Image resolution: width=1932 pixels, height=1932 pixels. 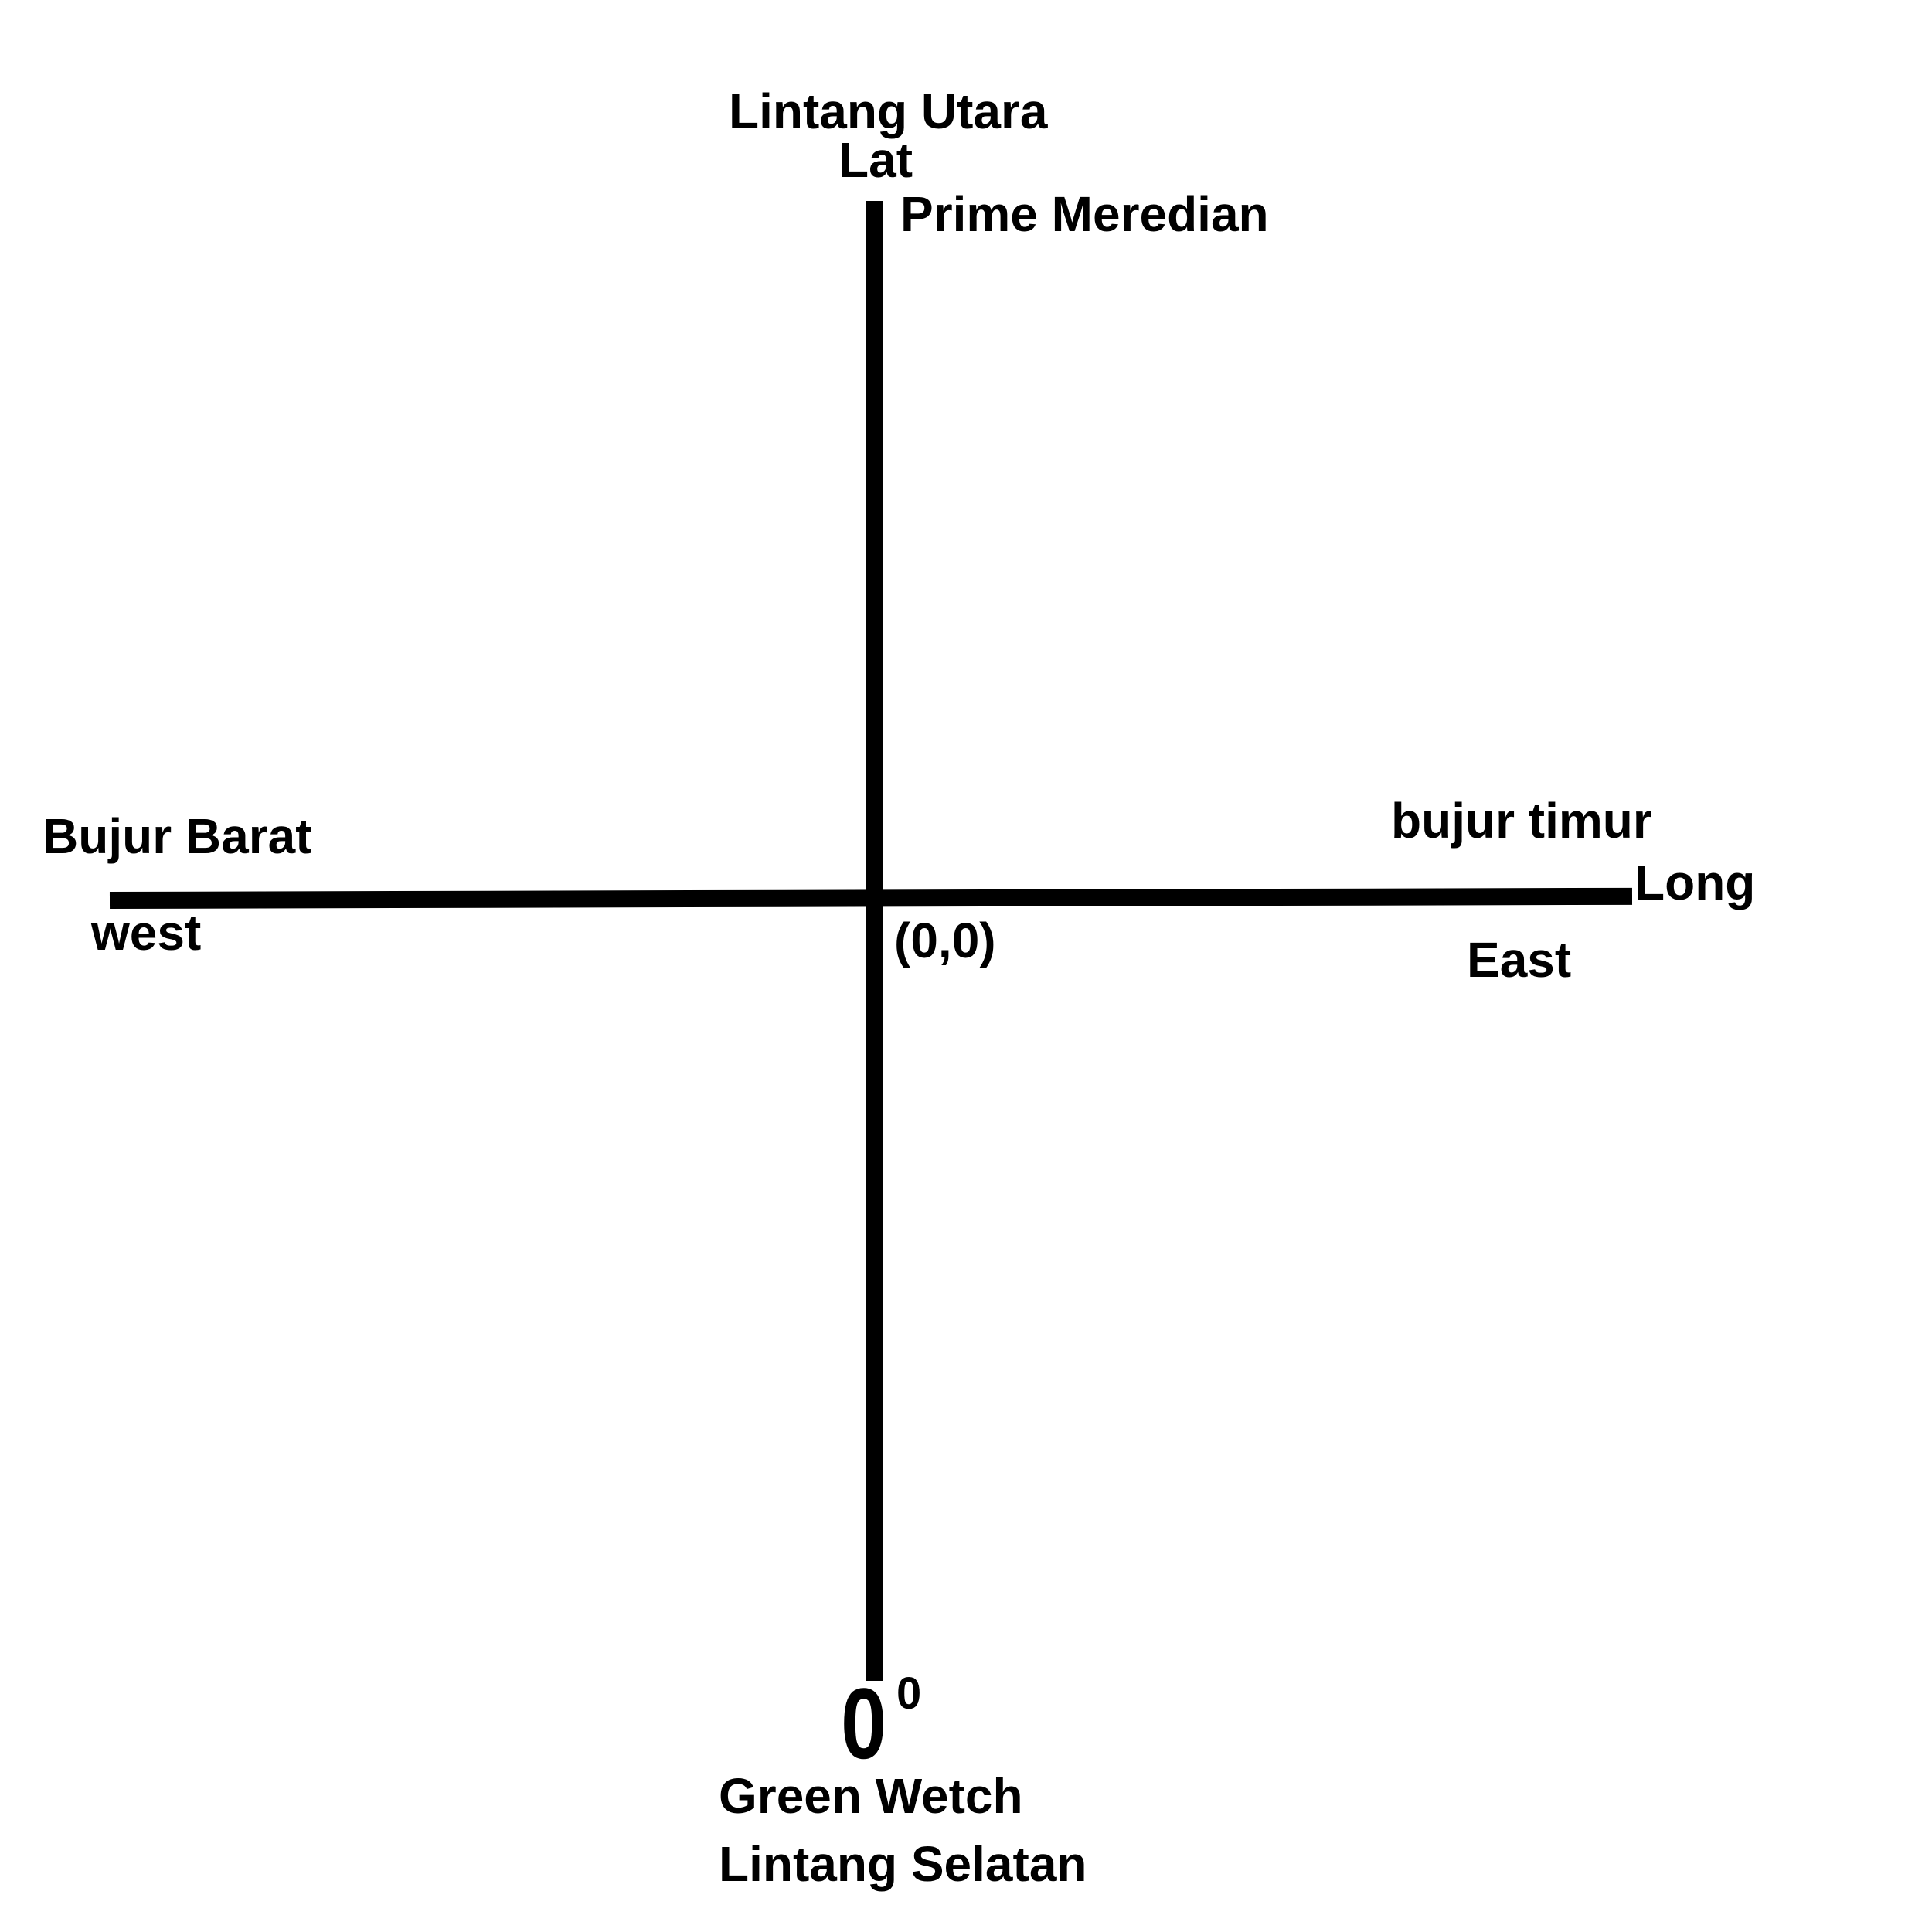 What do you see at coordinates (945, 941) in the screenshot?
I see `origin-label: (0,0)` at bounding box center [945, 941].